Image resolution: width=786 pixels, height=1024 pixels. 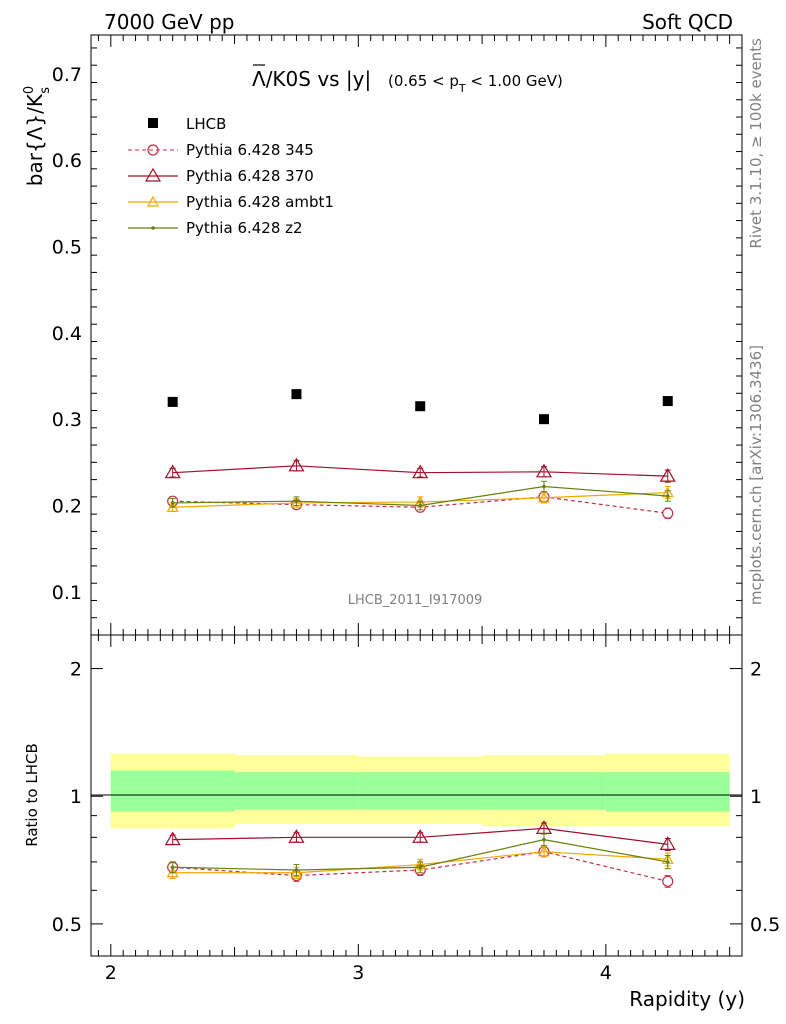 What do you see at coordinates (756, 670) in the screenshot?
I see `ratio-ytick-label-right: 2` at bounding box center [756, 670].